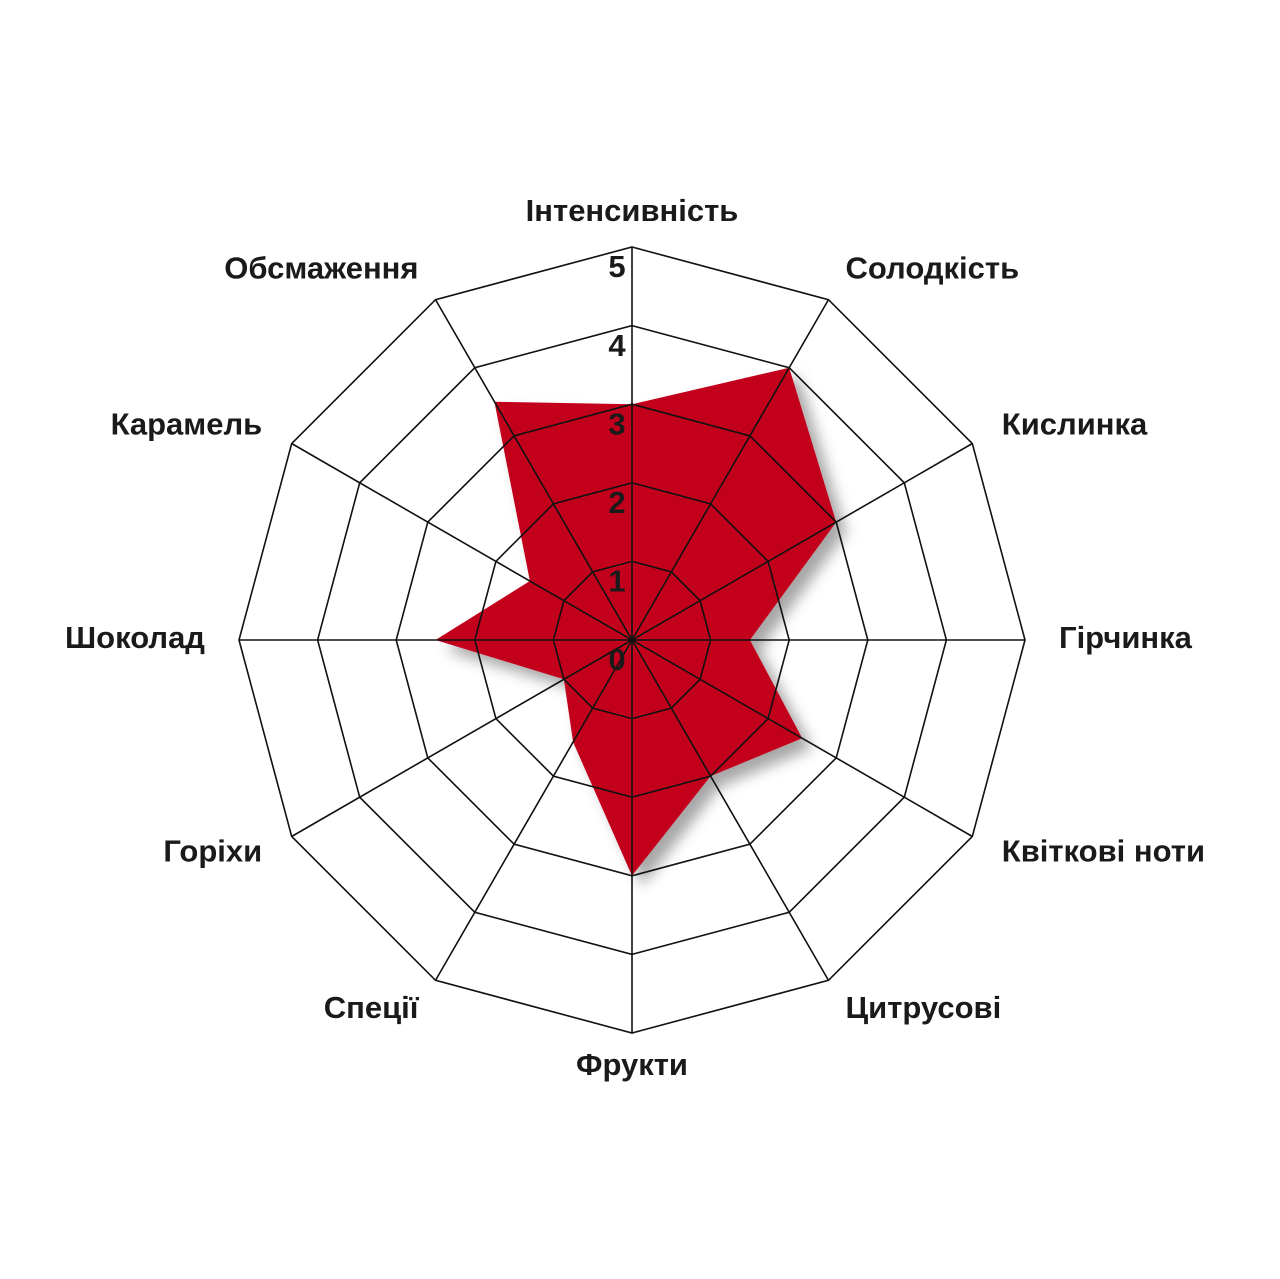 This screenshot has height=1279, width=1280. Describe the element at coordinates (372, 1007) in the screenshot. I see `category-label: Спеції` at that location.